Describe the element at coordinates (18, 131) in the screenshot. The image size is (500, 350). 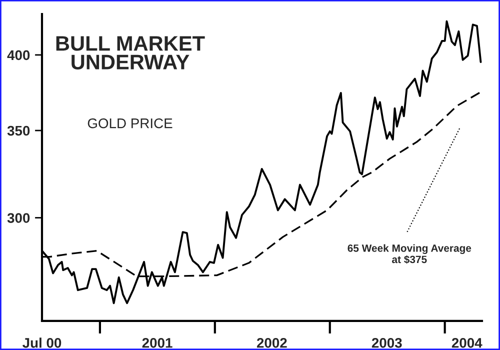
I see `y-tick-label: 350` at that location.